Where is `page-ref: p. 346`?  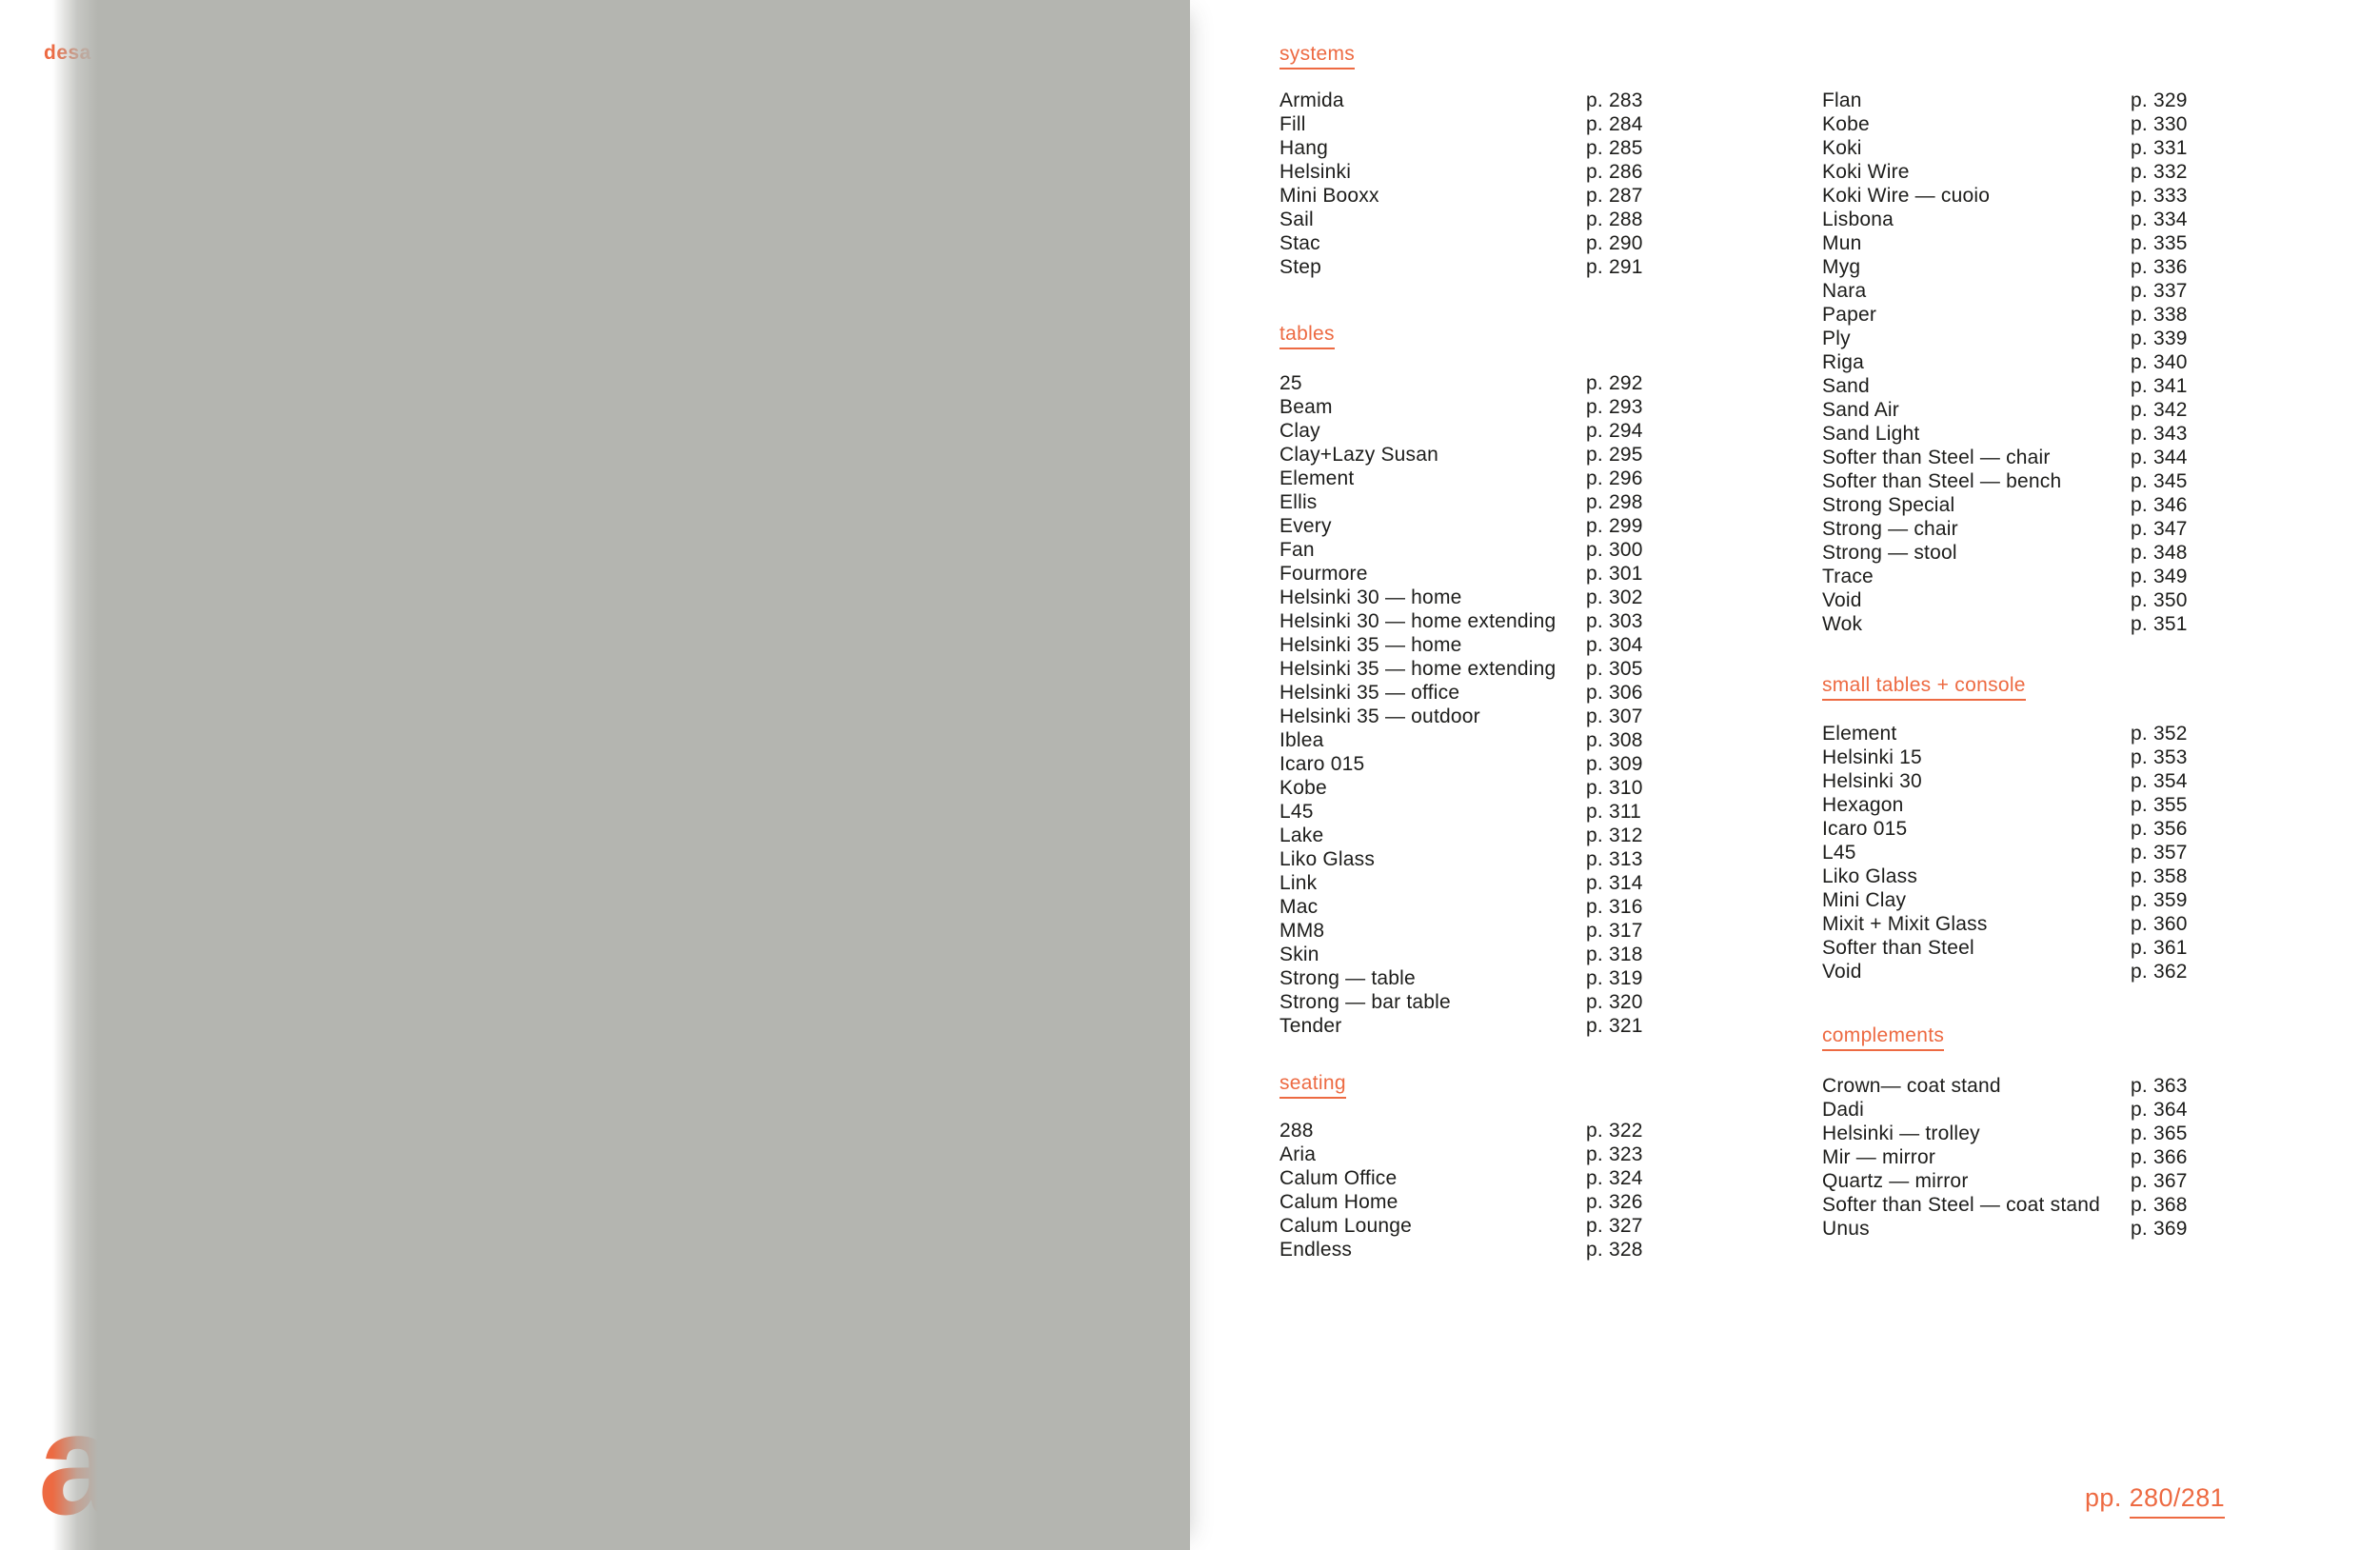
page-ref: p. 346 is located at coordinates (2159, 505).